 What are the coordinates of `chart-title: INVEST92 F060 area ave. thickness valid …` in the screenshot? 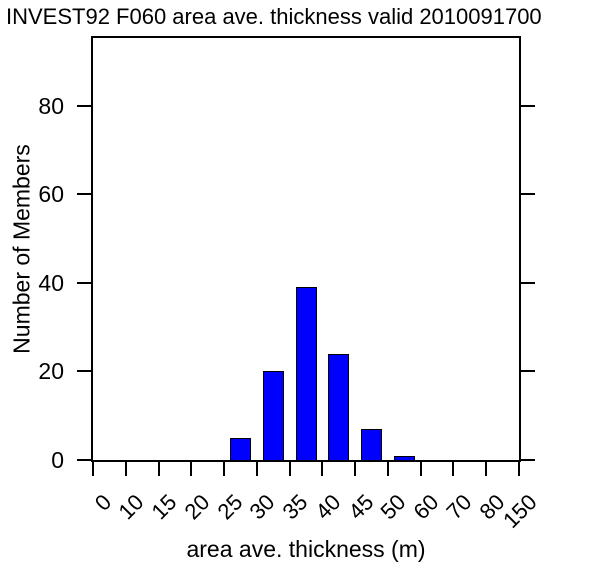 It's located at (274, 16).